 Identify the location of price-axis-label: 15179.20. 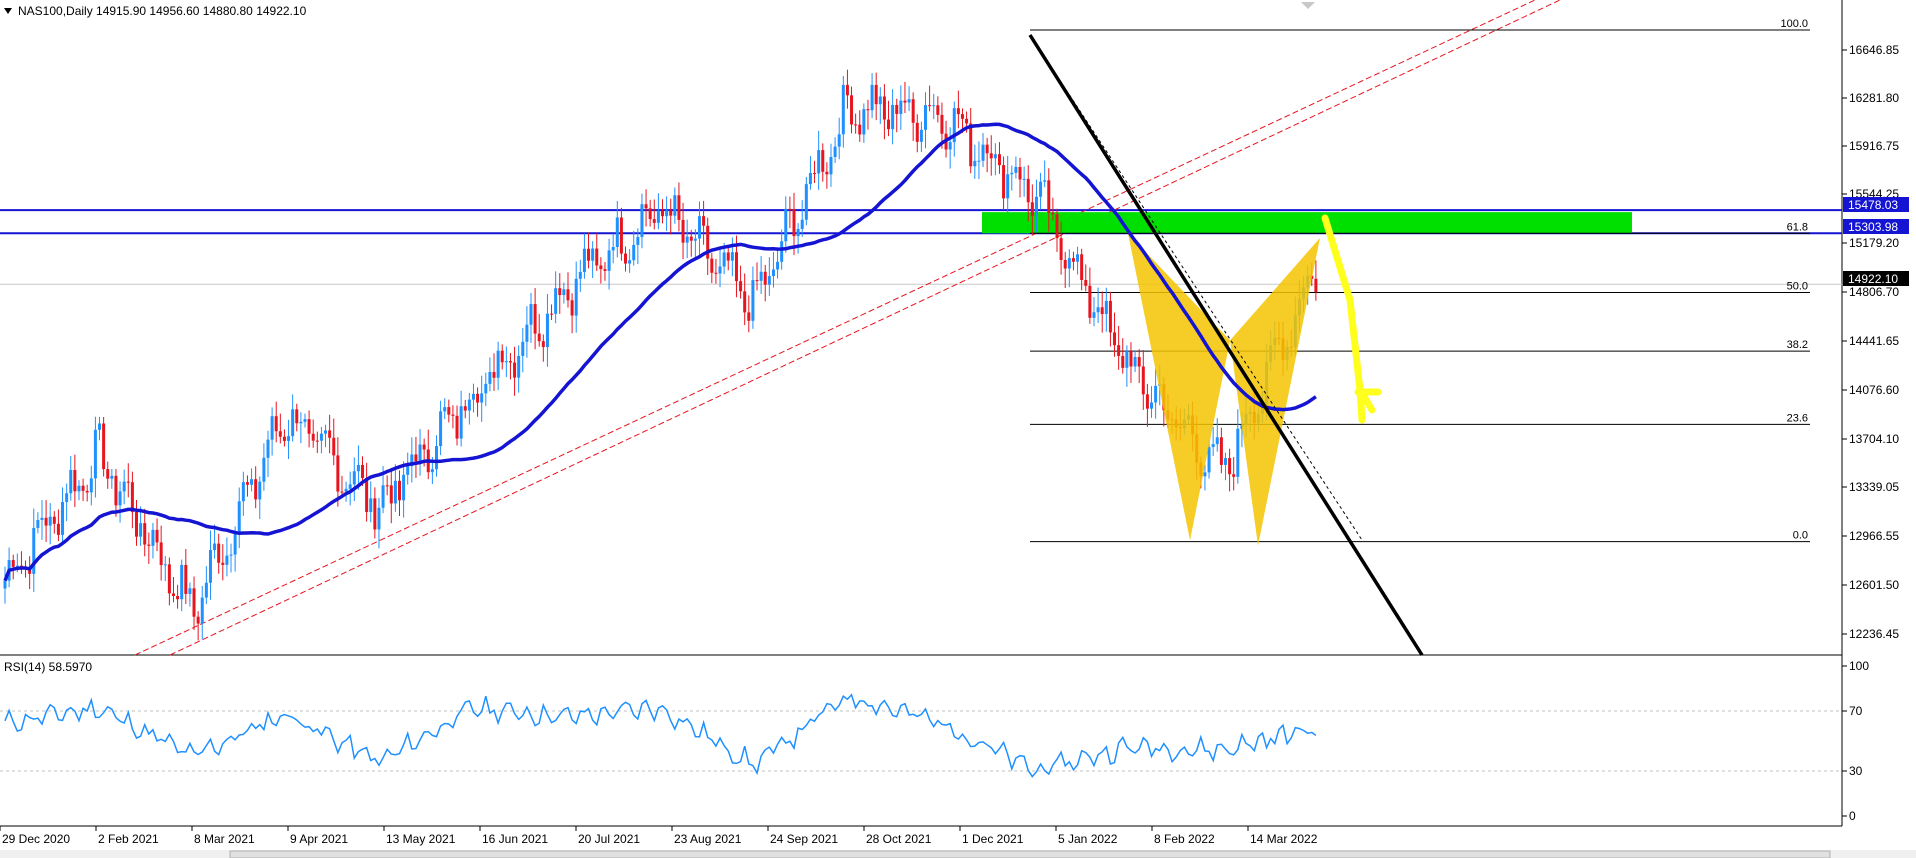
(1874, 243).